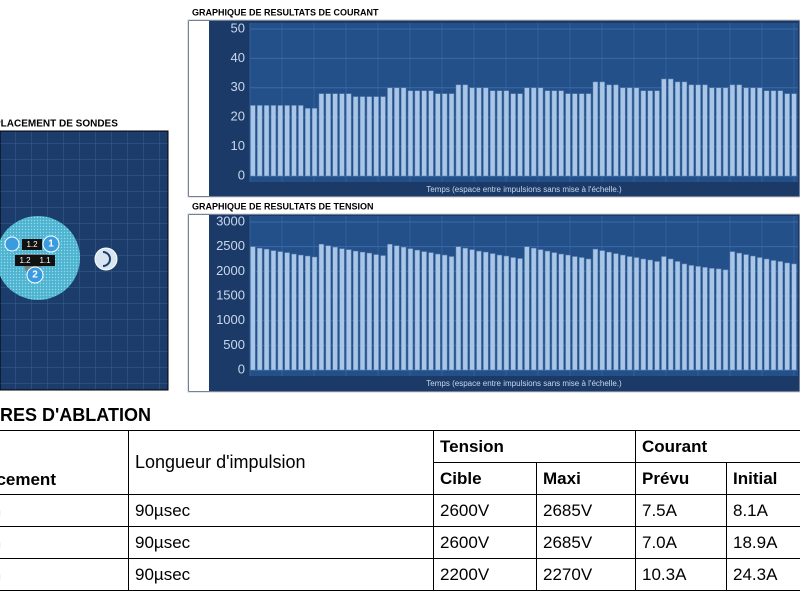  Describe the element at coordinates (241, 174) in the screenshot. I see `y-tick-label: 0` at that location.